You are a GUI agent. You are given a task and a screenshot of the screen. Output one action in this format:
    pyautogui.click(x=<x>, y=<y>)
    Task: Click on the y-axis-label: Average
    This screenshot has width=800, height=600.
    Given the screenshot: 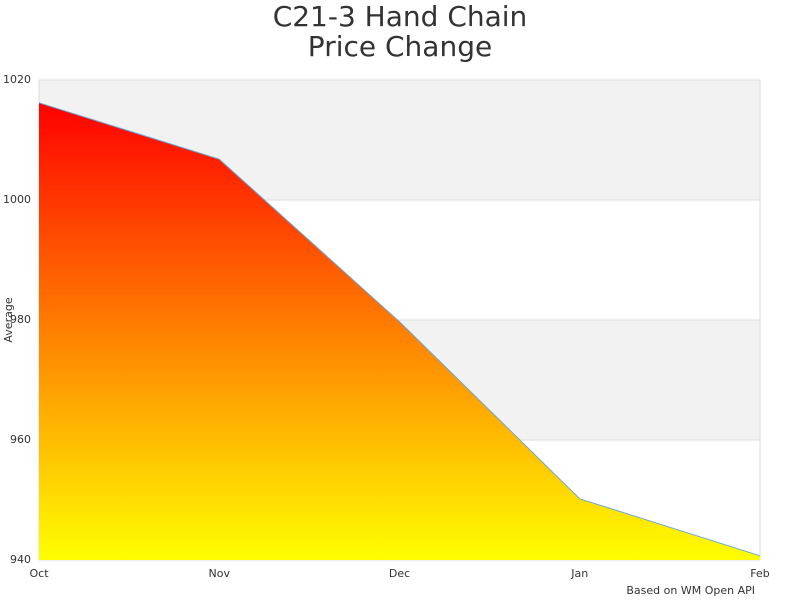 What is the action you would take?
    pyautogui.click(x=8, y=319)
    